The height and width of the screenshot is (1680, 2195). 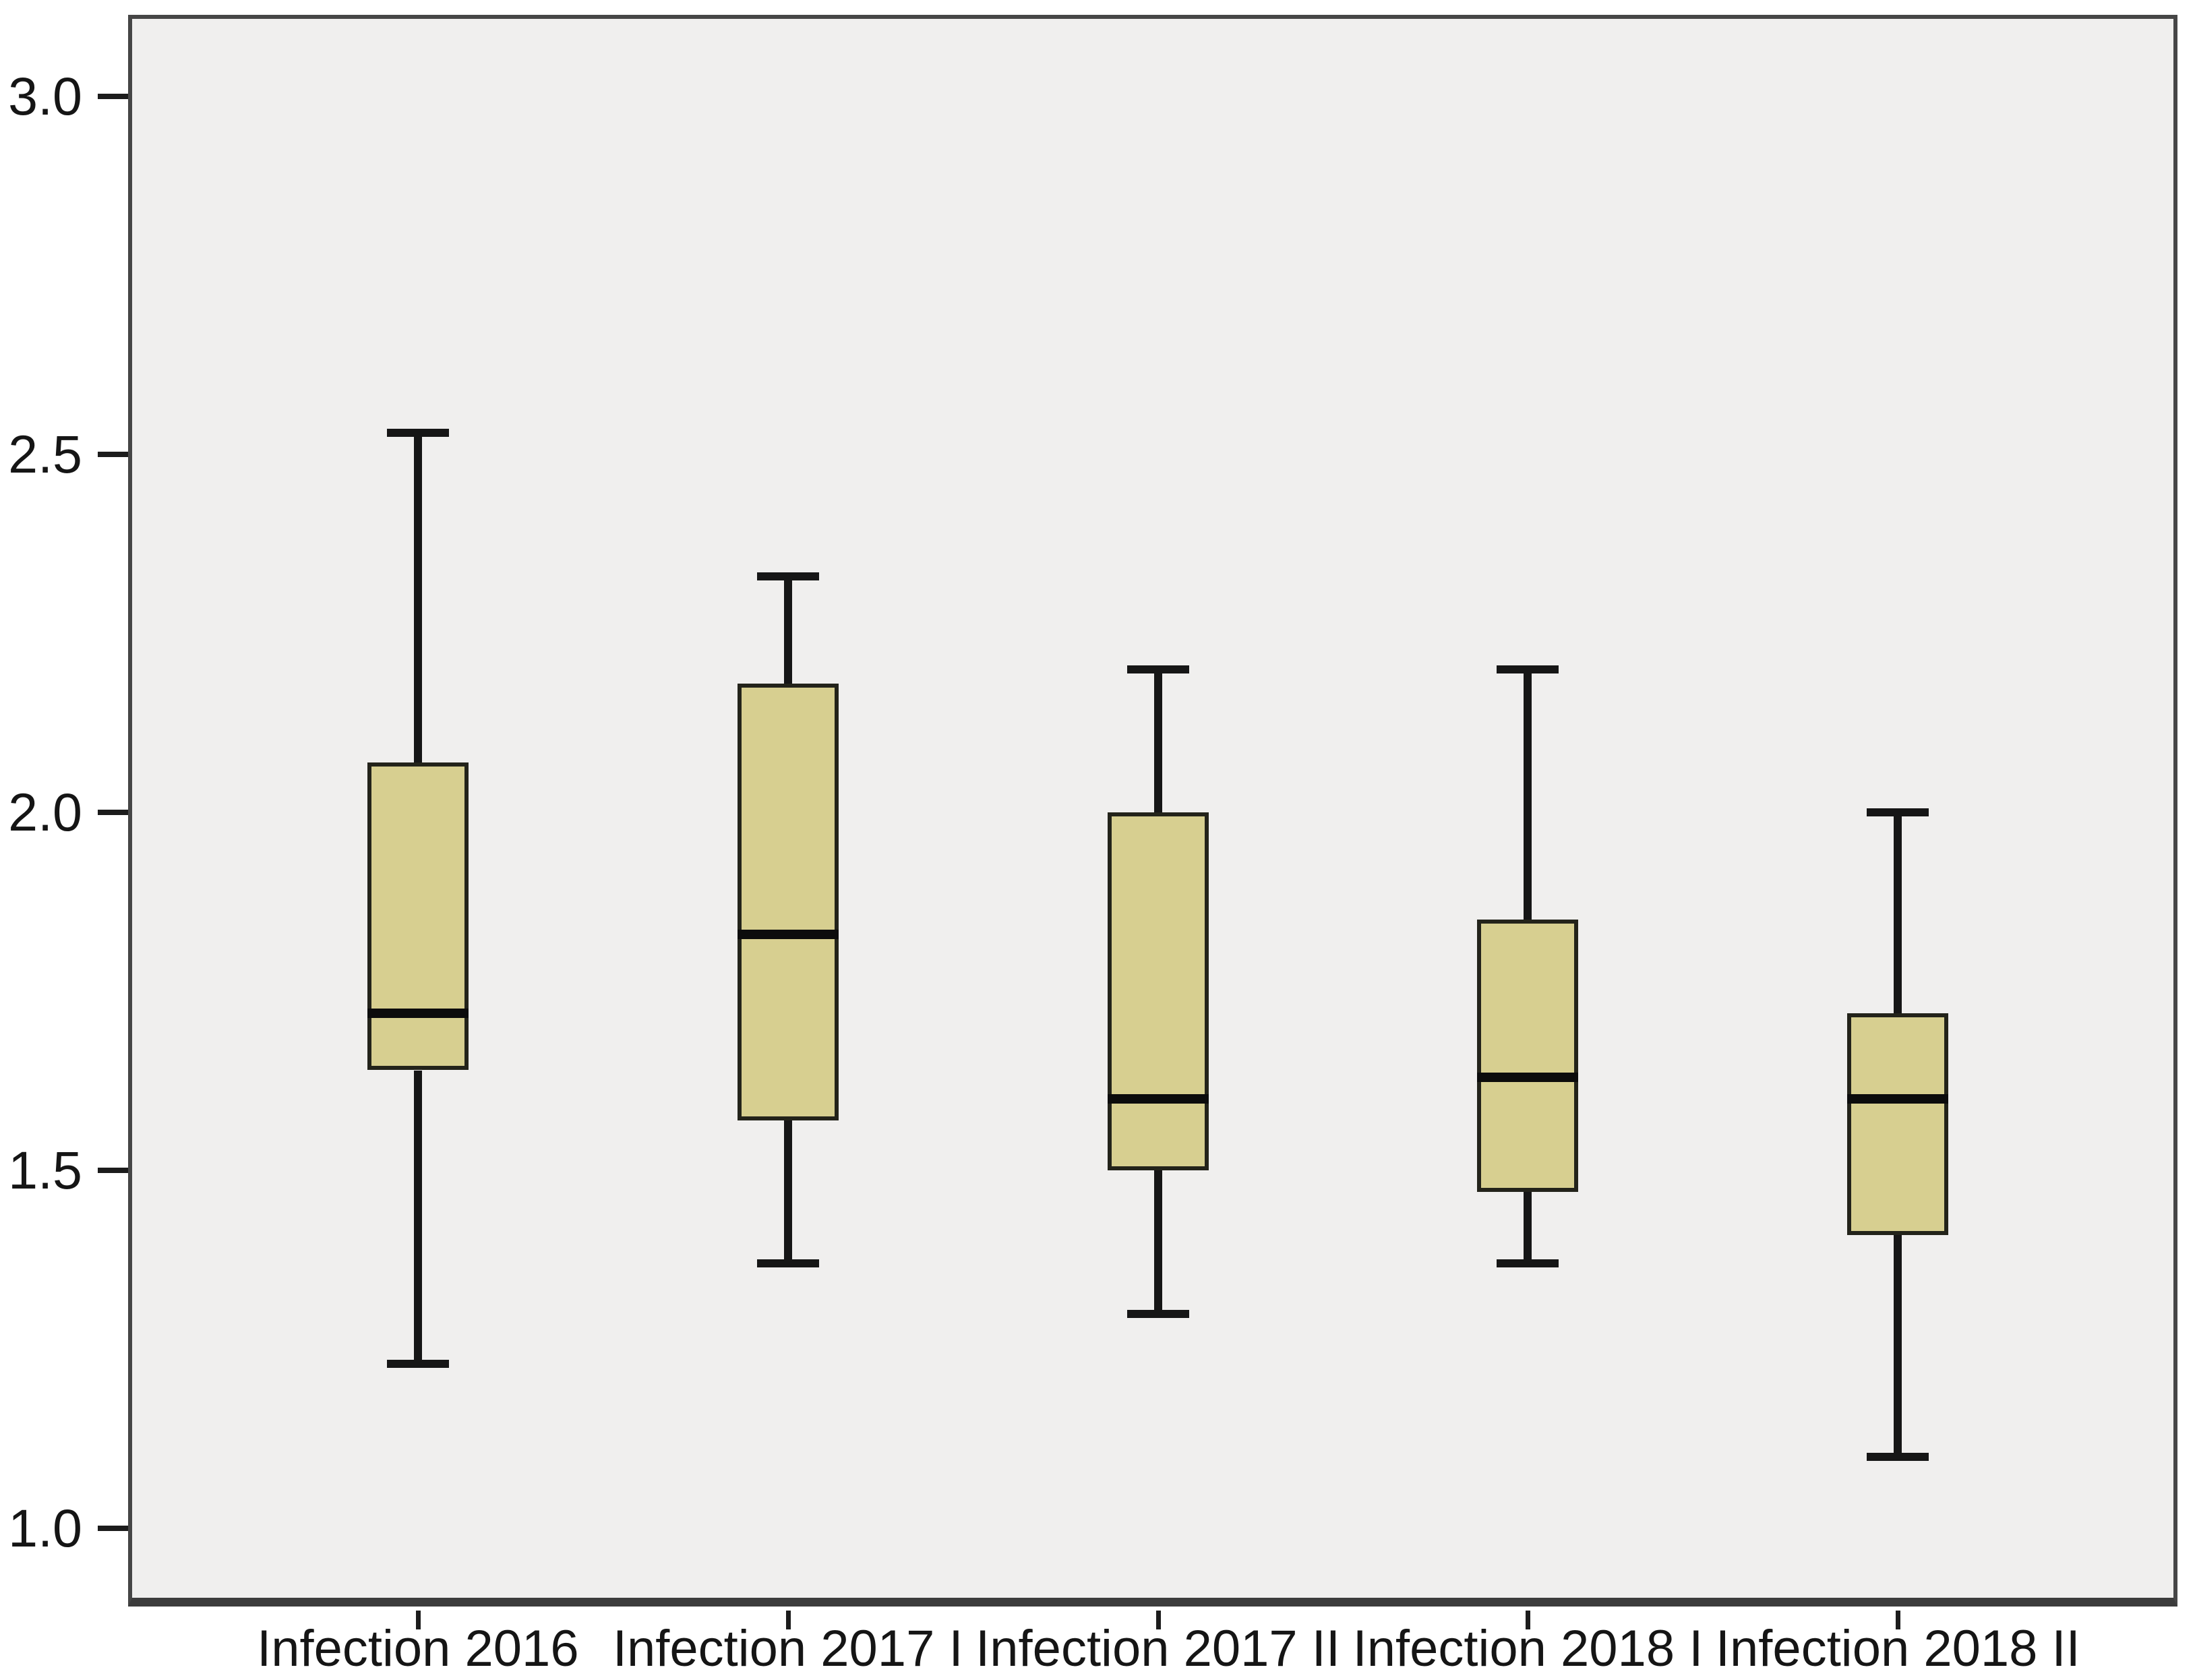 I want to click on y-axis-tick-label: 3.0, so click(x=45, y=96).